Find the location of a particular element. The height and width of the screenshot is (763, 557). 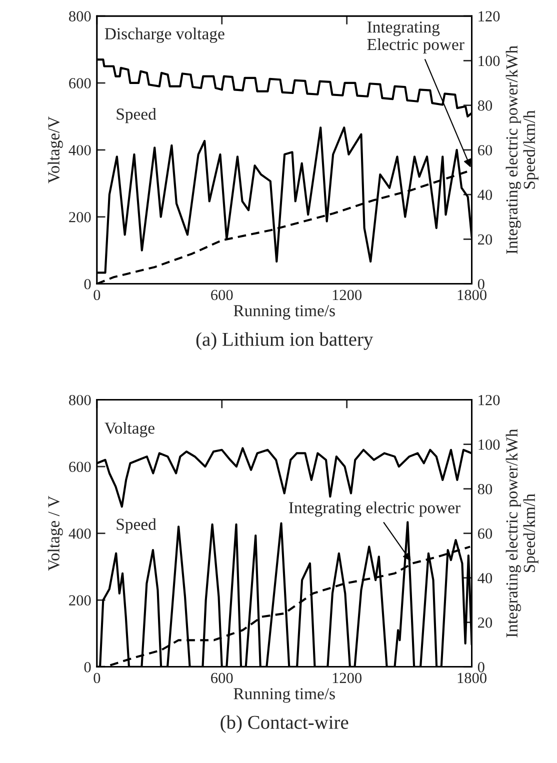

series-label: Discharge voltage is located at coordinates (164, 35).